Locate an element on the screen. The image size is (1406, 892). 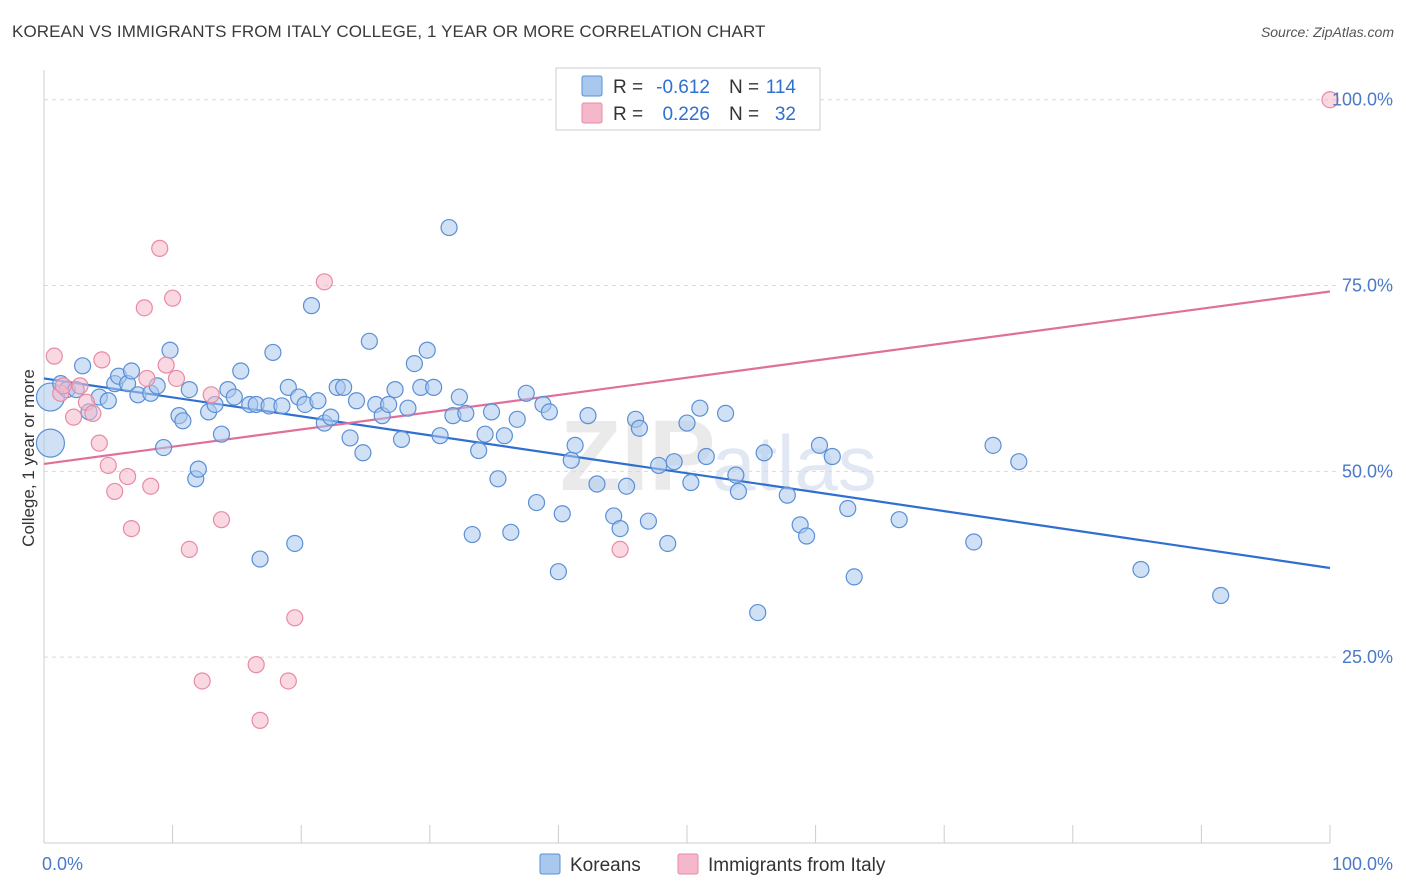
legend-r-value: -0.612 is located at coordinates (683, 87).